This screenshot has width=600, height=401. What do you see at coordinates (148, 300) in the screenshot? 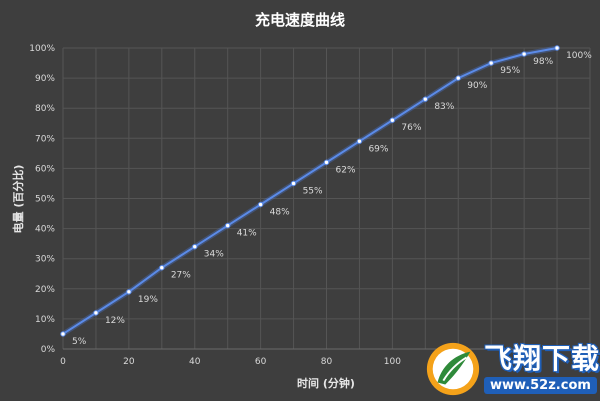
I see `data-label: 19%` at bounding box center [148, 300].